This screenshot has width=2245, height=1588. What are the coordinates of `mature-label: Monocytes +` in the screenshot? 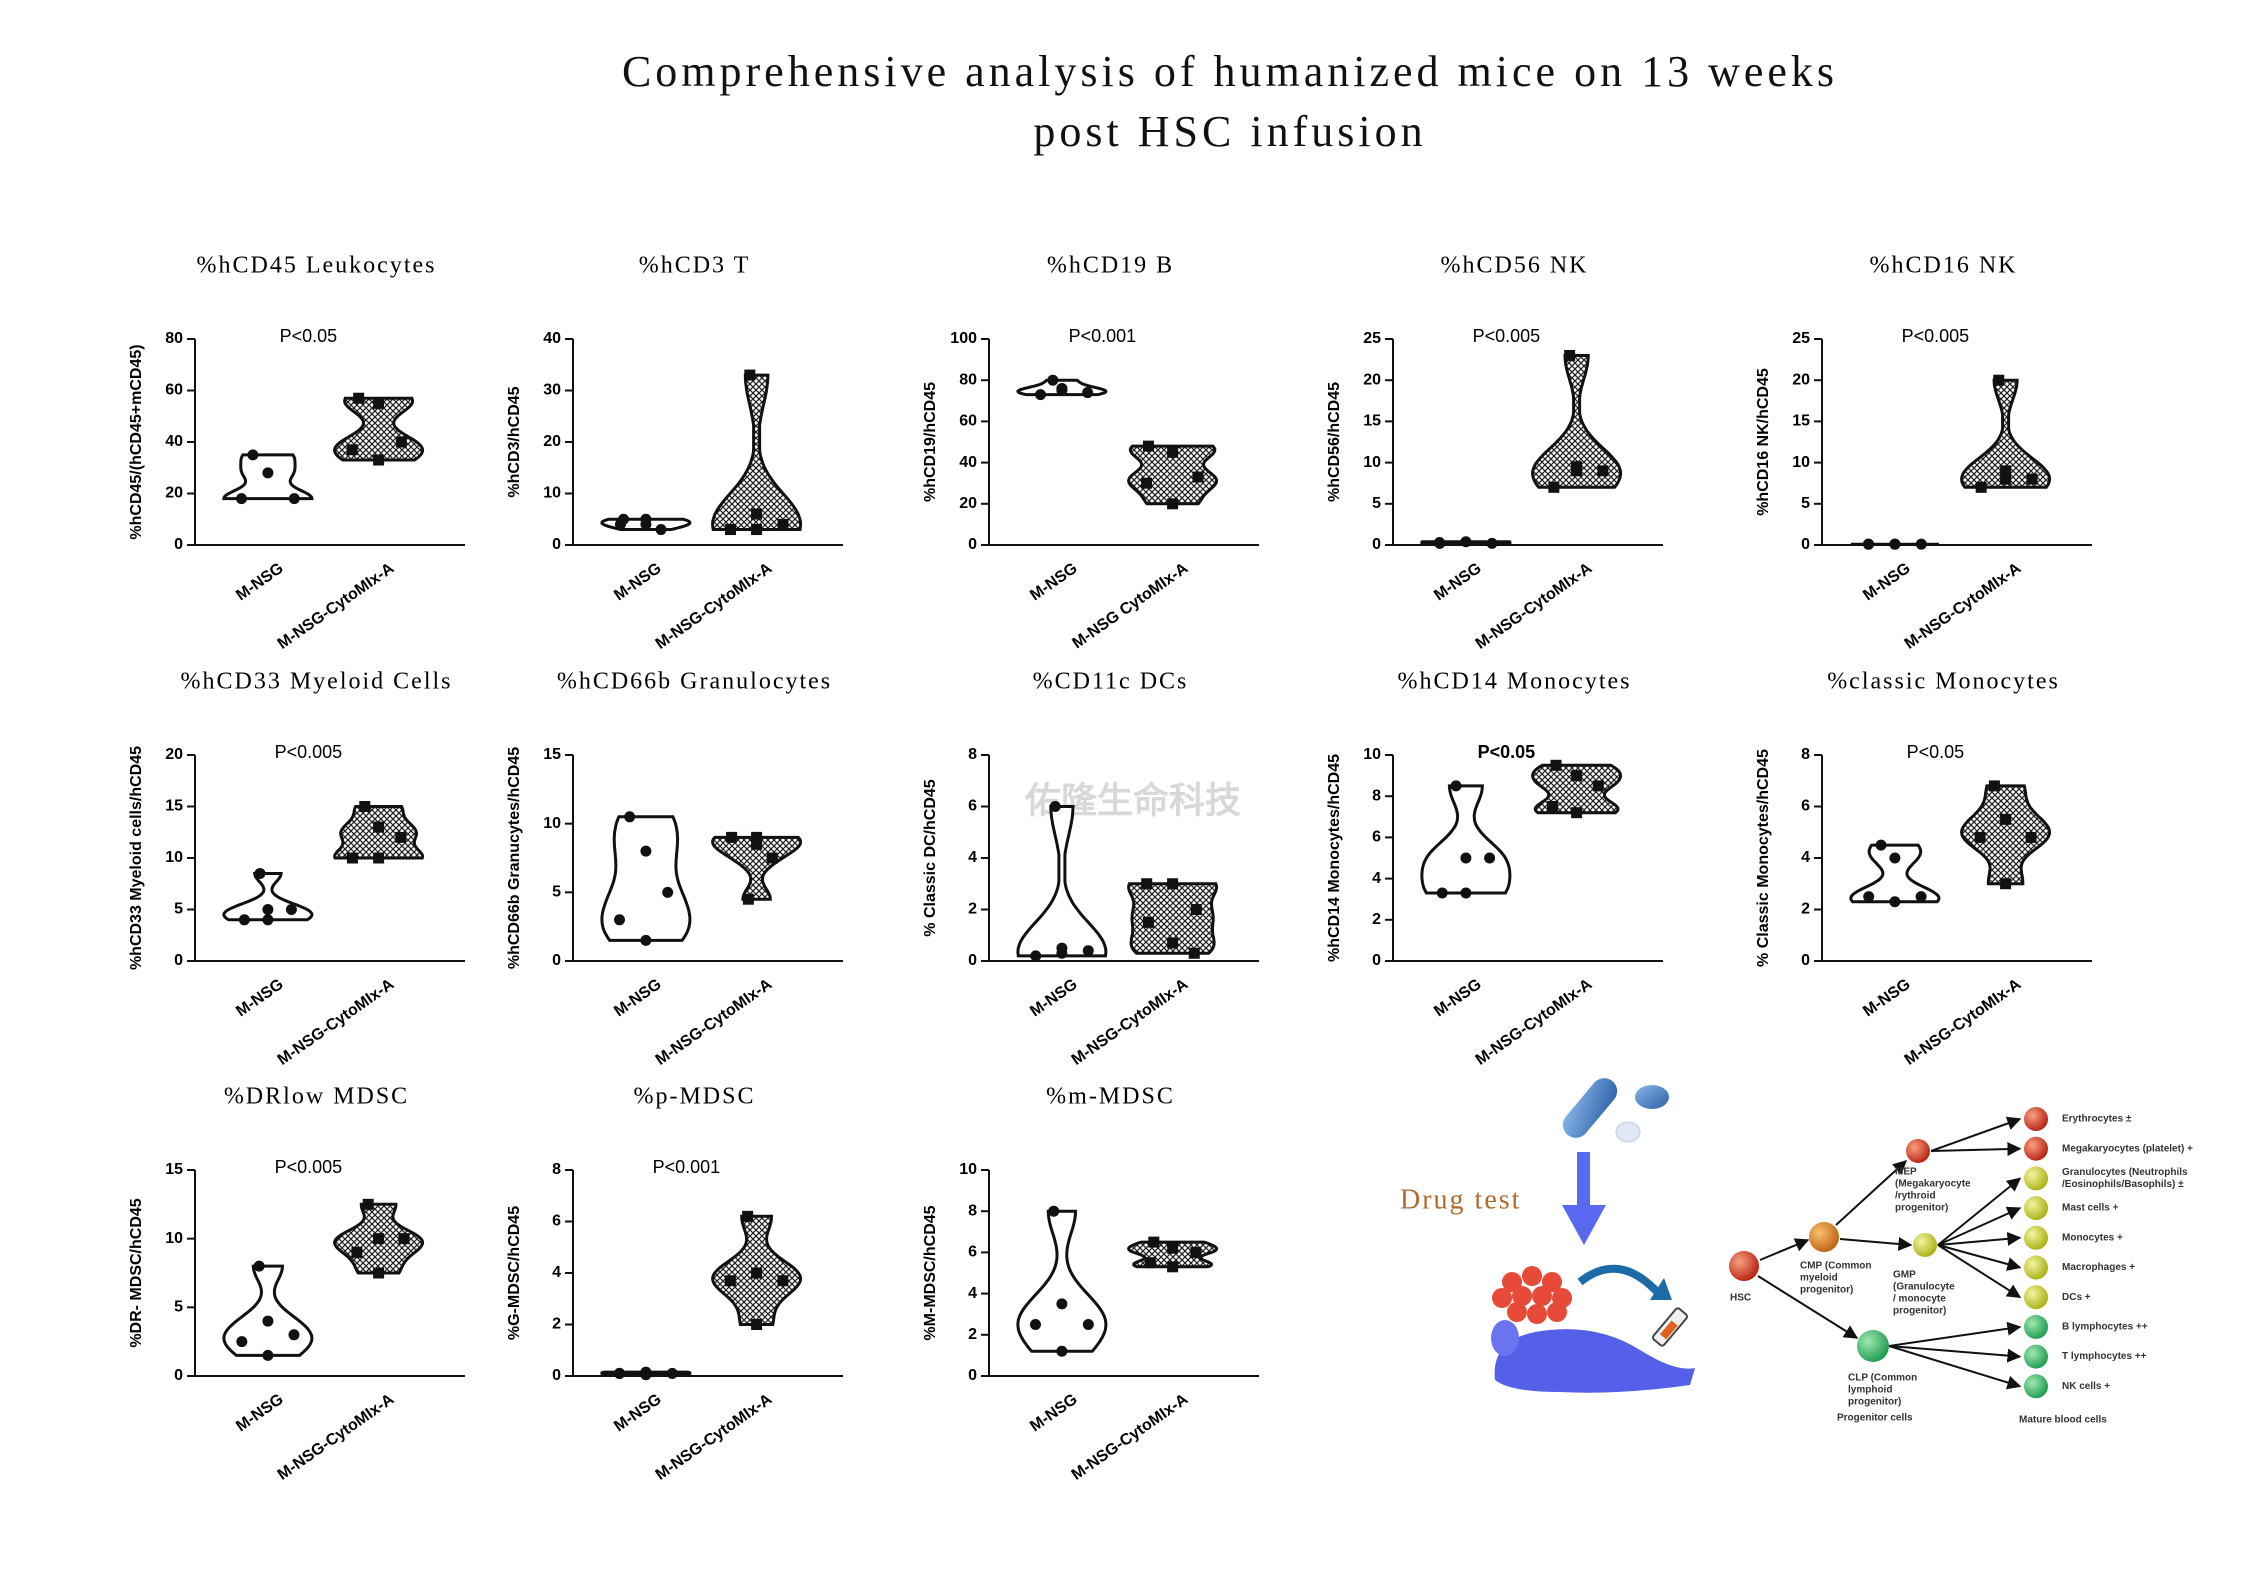 It's located at (2092, 1237).